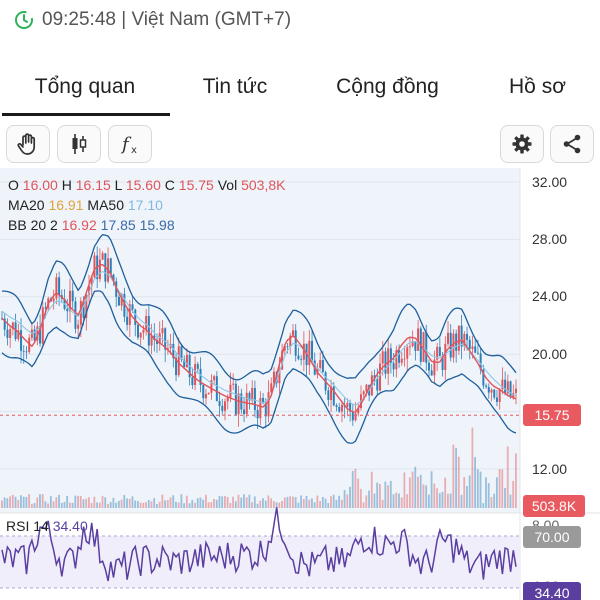  What do you see at coordinates (572, 144) in the screenshot?
I see `share-button` at bounding box center [572, 144].